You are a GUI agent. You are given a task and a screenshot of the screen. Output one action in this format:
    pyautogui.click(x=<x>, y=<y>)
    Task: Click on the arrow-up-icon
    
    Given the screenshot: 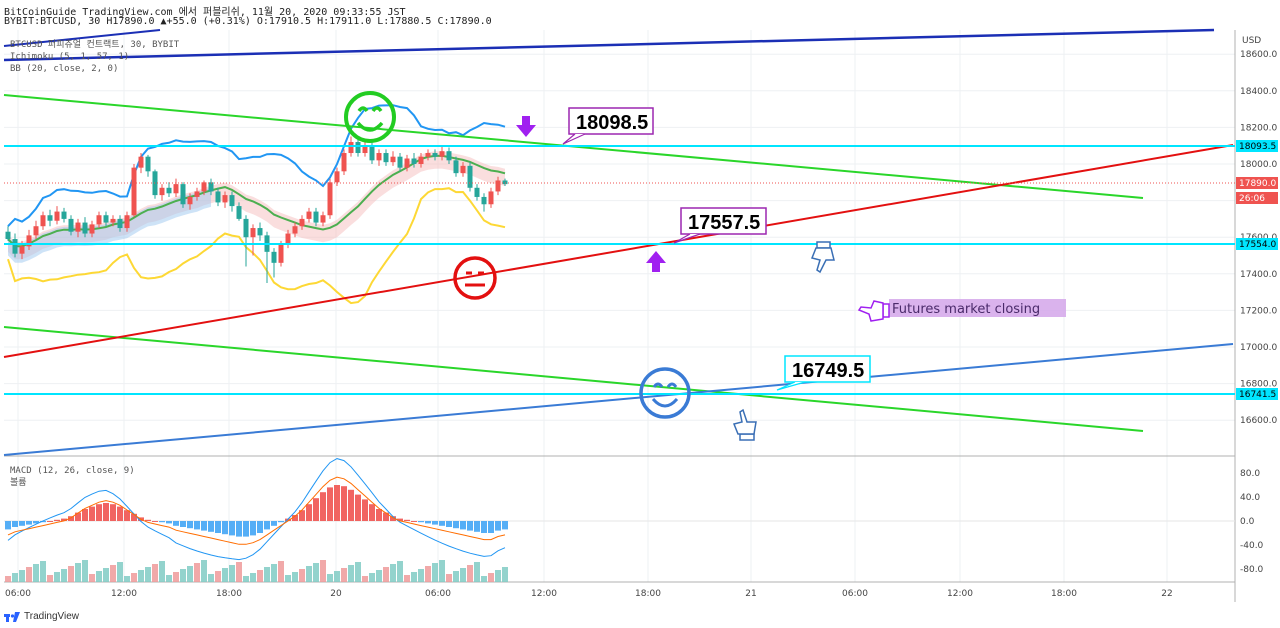 What is the action you would take?
    pyautogui.click(x=656, y=261)
    